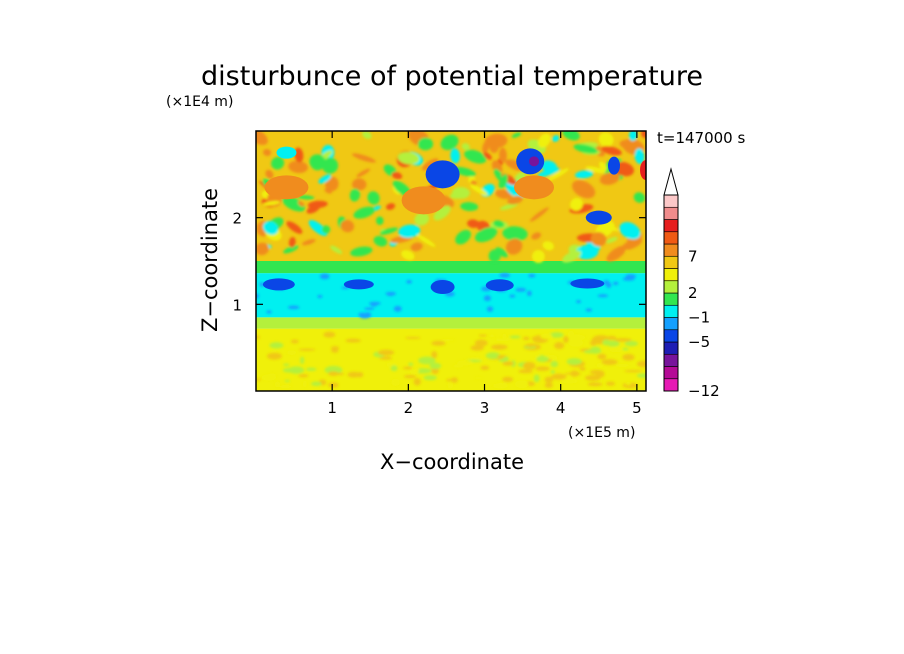 The height and width of the screenshot is (654, 904). Describe the element at coordinates (210, 260) in the screenshot. I see `y-axis-label: Z−coordinate` at that location.